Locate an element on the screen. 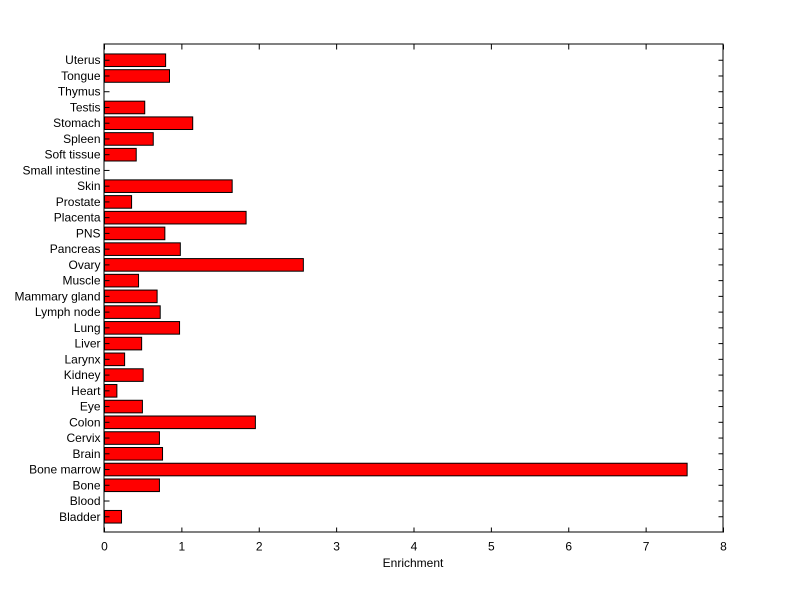 The width and height of the screenshot is (800, 604). y-tick-label: Testis is located at coordinates (85, 107).